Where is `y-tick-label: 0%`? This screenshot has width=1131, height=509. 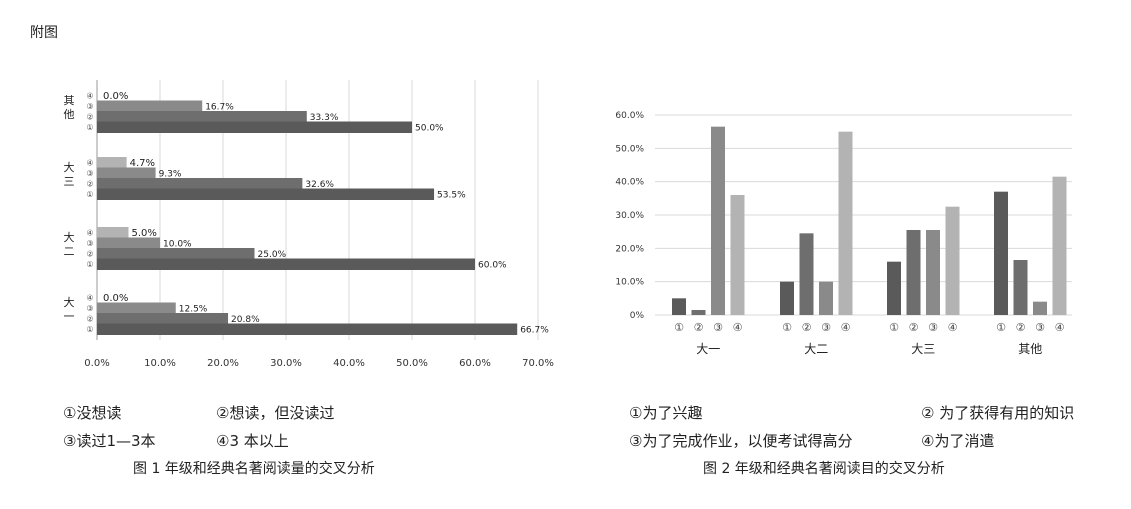 y-tick-label: 0% is located at coordinates (637, 316).